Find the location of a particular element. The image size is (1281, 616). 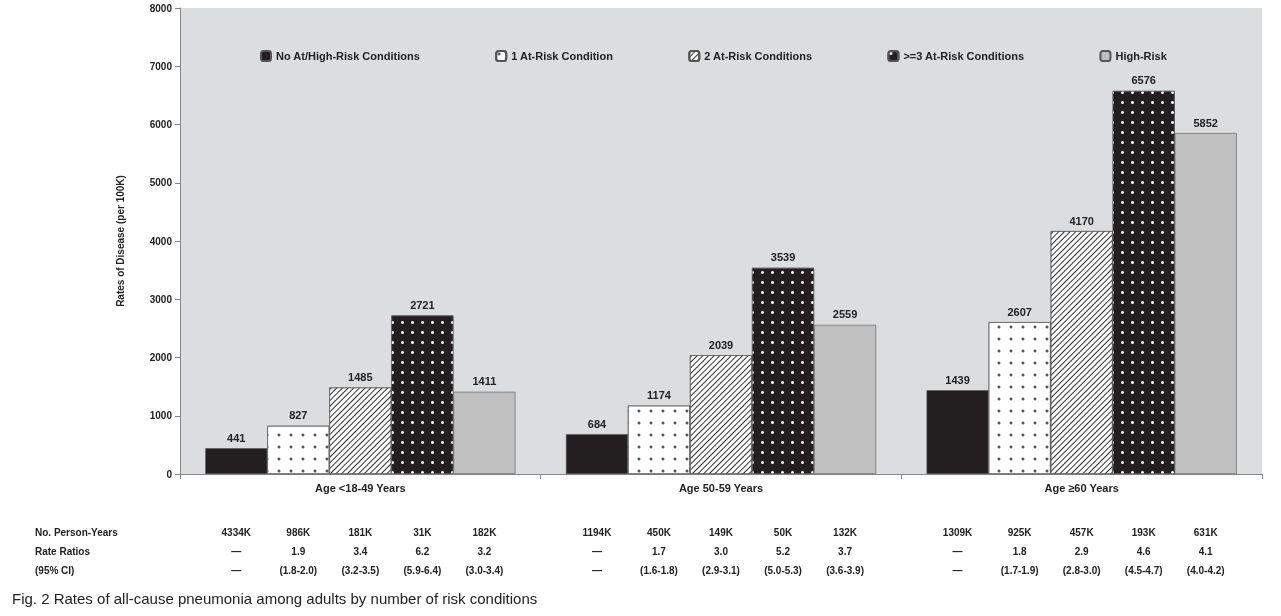

legend-label: 1 At-Risk Condition is located at coordinates (562, 56).